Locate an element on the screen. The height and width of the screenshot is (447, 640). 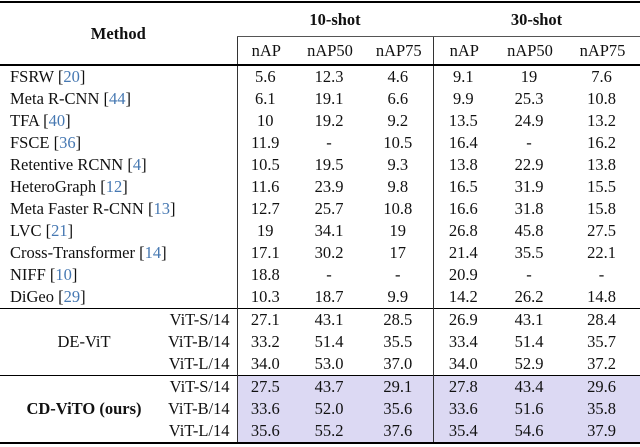
method-name: FSRW is located at coordinates (34, 76).